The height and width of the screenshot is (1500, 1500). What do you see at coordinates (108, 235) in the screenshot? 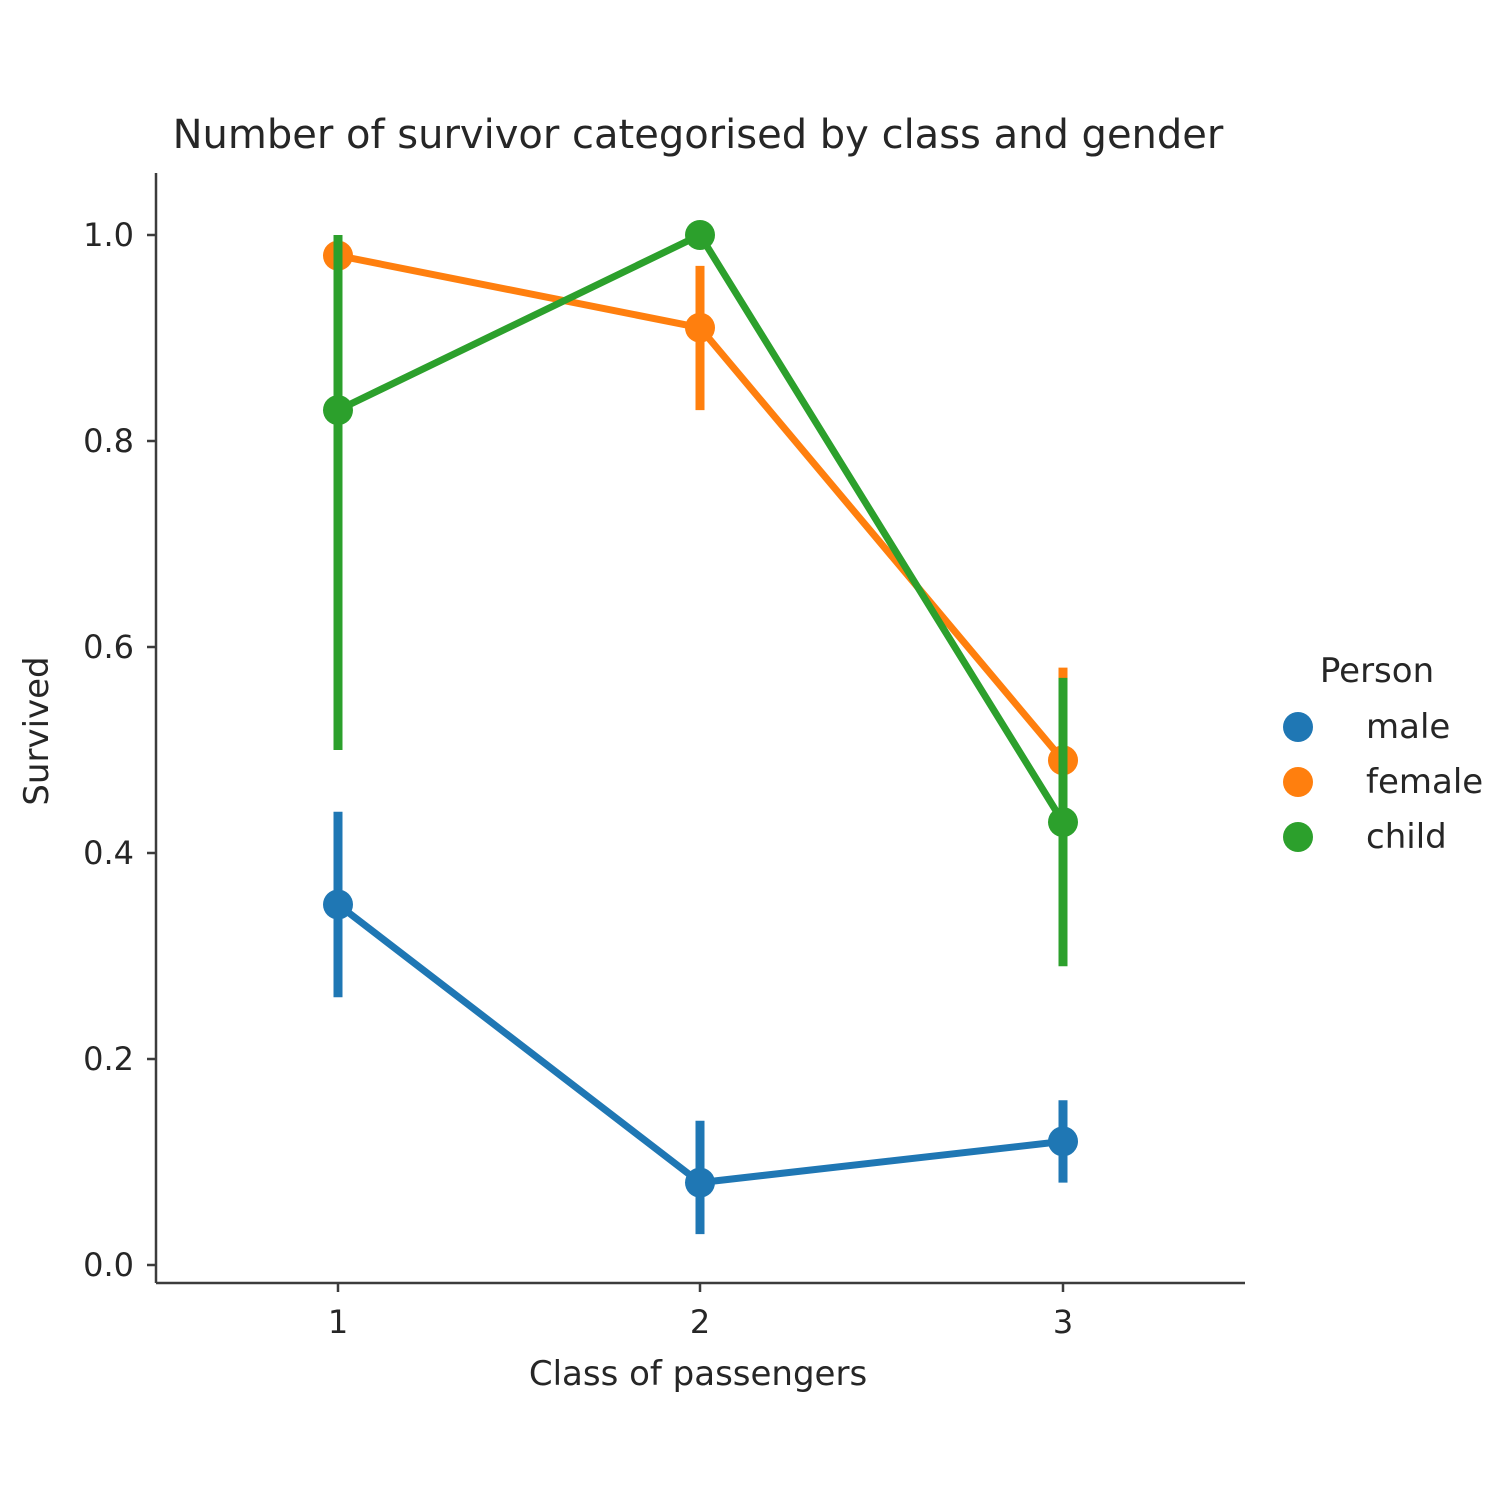
I see `y-tick-label: 1.0` at bounding box center [108, 235].